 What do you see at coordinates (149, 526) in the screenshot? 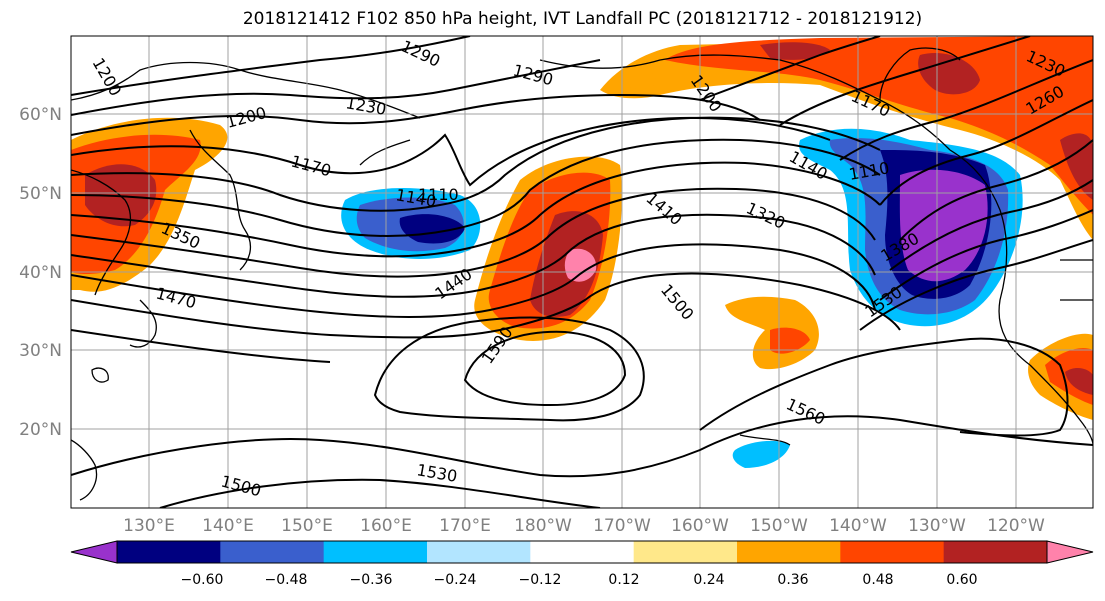
I see `lon-label: 130°E` at bounding box center [149, 526].